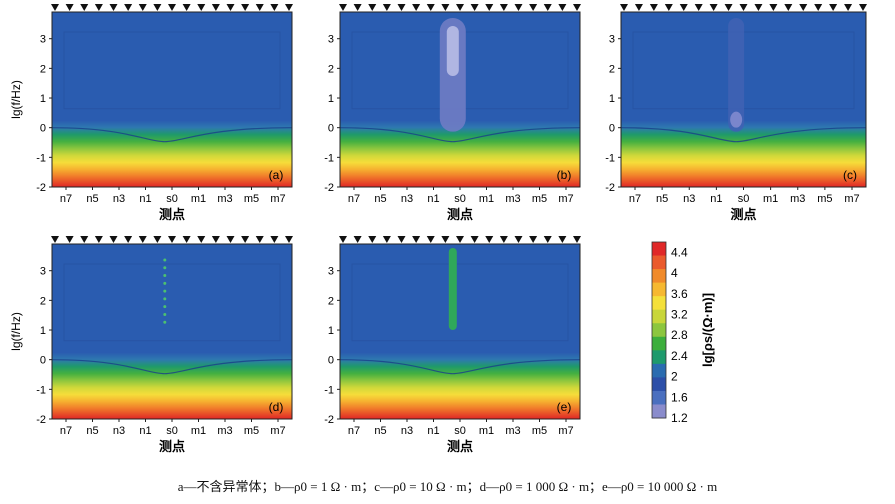  I want to click on panel-a: 3 2 1 0 -1 -2 lg(f/Hz) n7 n5 n3 n1 s0 m1 m3 m5 m7 测点 (a), so click(151, 113).